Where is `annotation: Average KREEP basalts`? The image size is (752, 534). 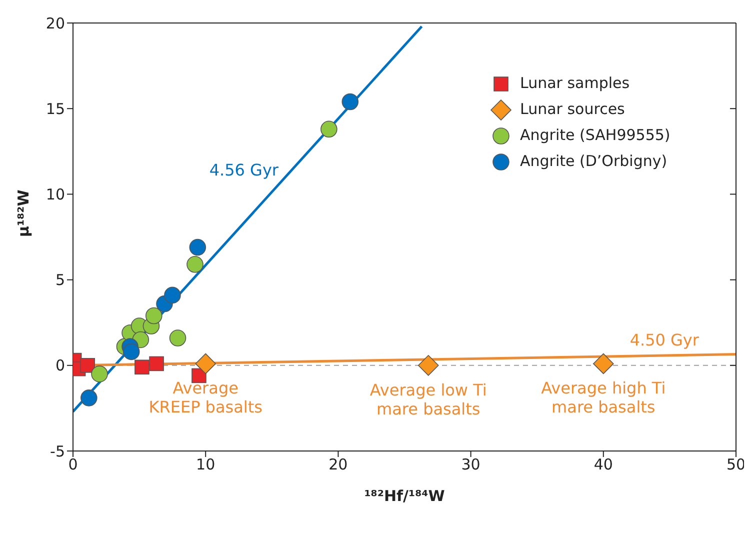
annotation: Average KREEP basalts is located at coordinates (205, 397).